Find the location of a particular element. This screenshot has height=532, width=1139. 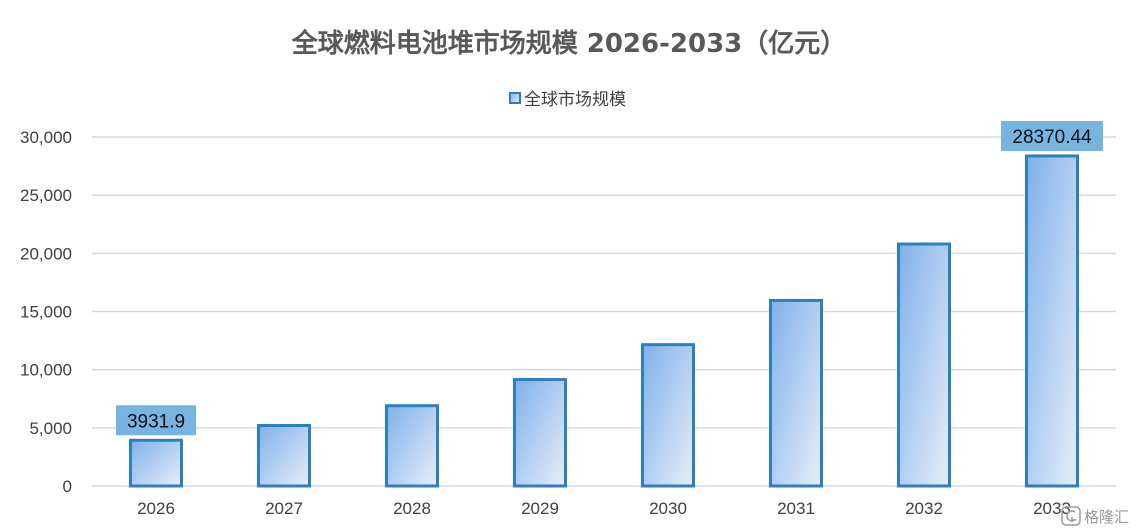

x-tick-label: 2031 is located at coordinates (796, 508).